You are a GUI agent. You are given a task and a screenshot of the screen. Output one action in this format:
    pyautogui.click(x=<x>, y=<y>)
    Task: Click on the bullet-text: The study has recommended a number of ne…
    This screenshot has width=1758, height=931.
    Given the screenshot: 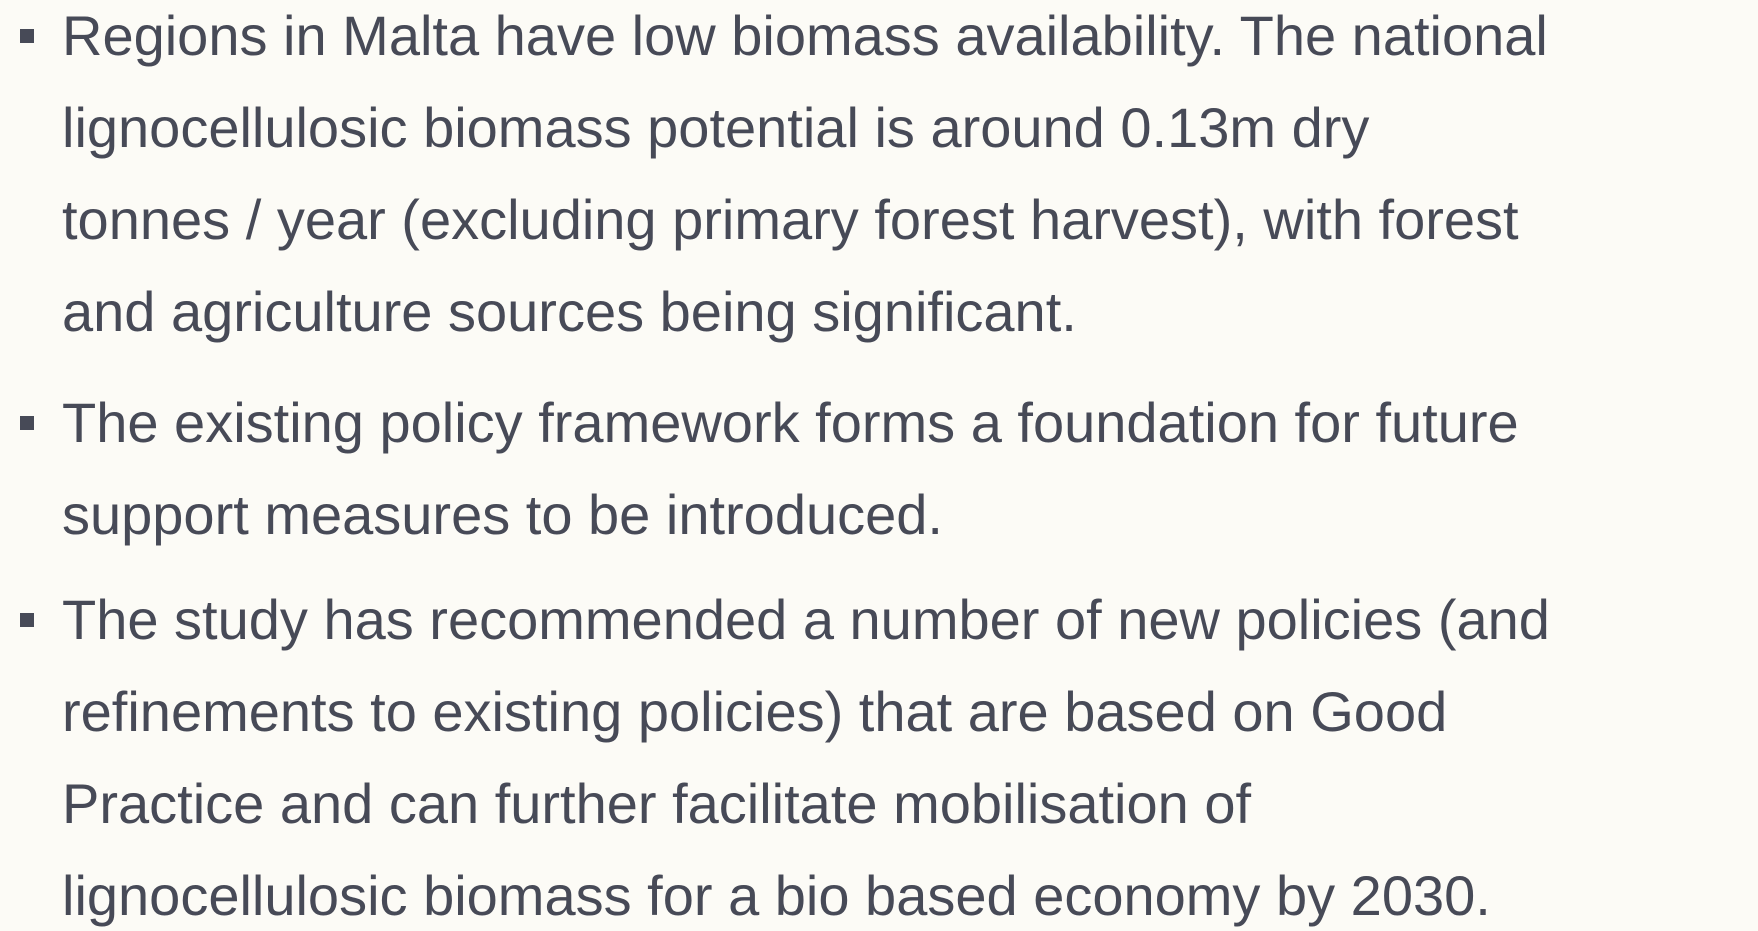 What is the action you would take?
    pyautogui.click(x=806, y=619)
    